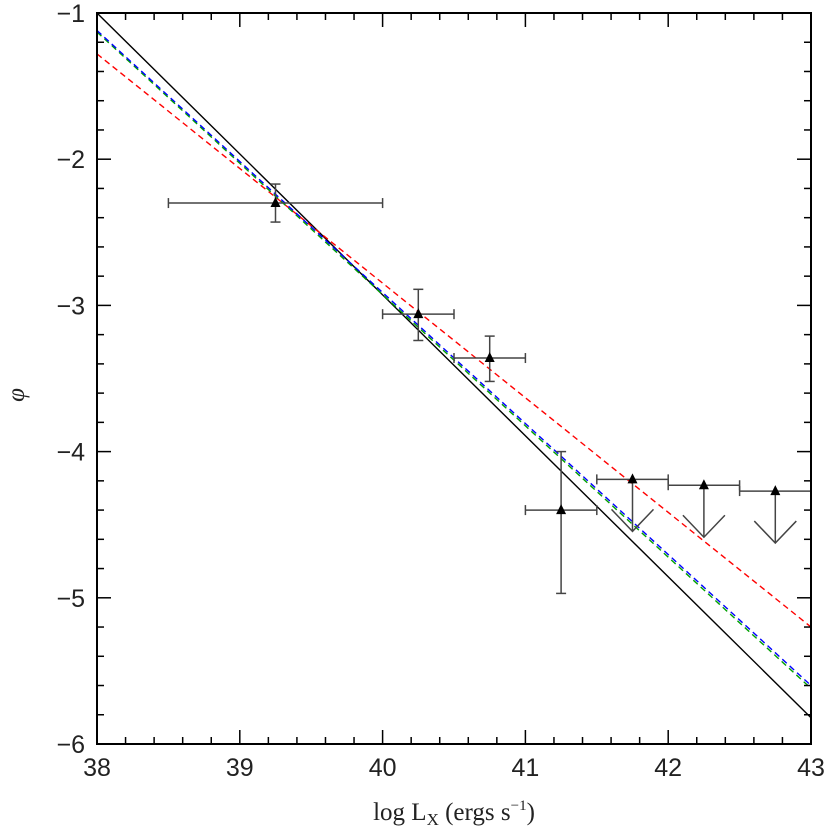  I want to click on x-tick-label: 41, so click(525, 768).